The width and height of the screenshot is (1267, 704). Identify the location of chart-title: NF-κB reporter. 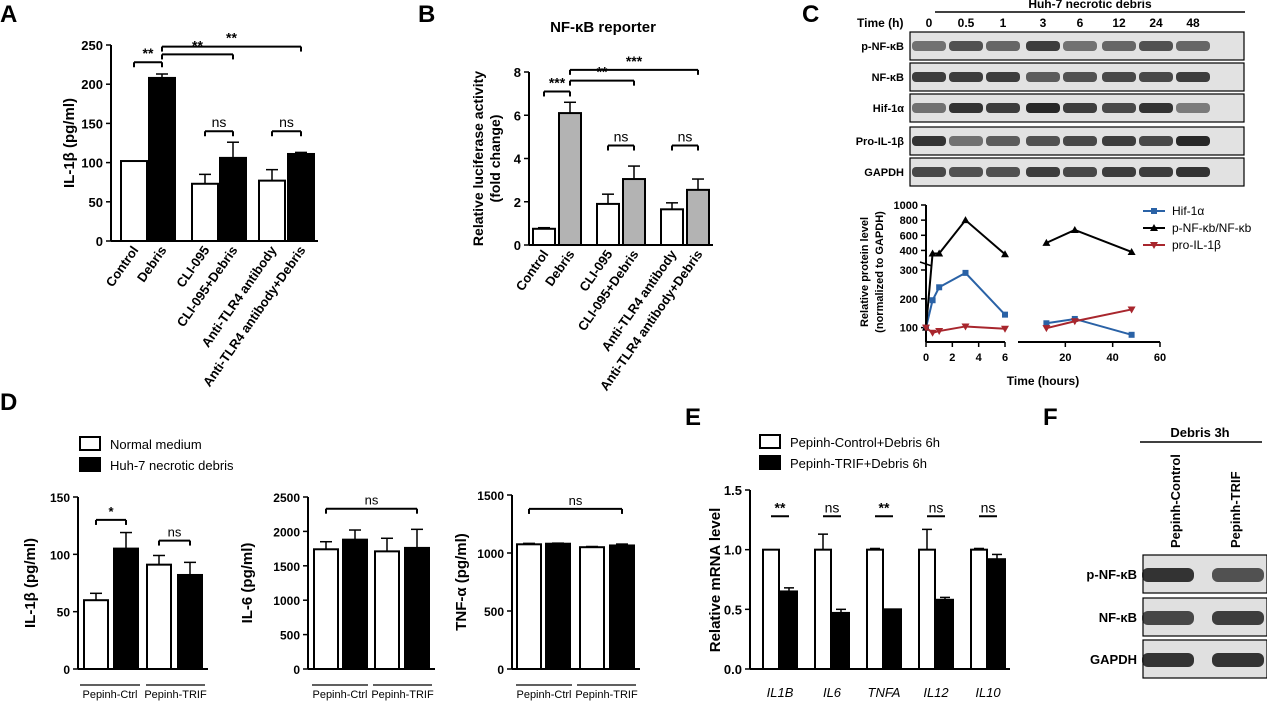
(603, 27).